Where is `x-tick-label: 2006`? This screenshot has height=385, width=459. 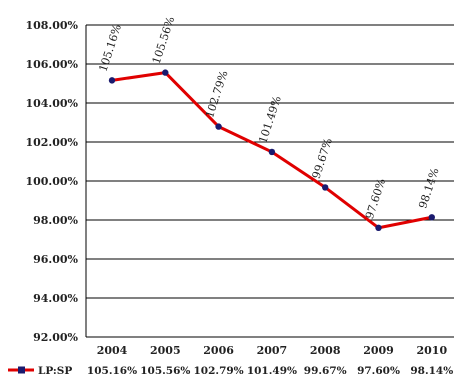 x-tick-label: 2006 is located at coordinates (218, 350).